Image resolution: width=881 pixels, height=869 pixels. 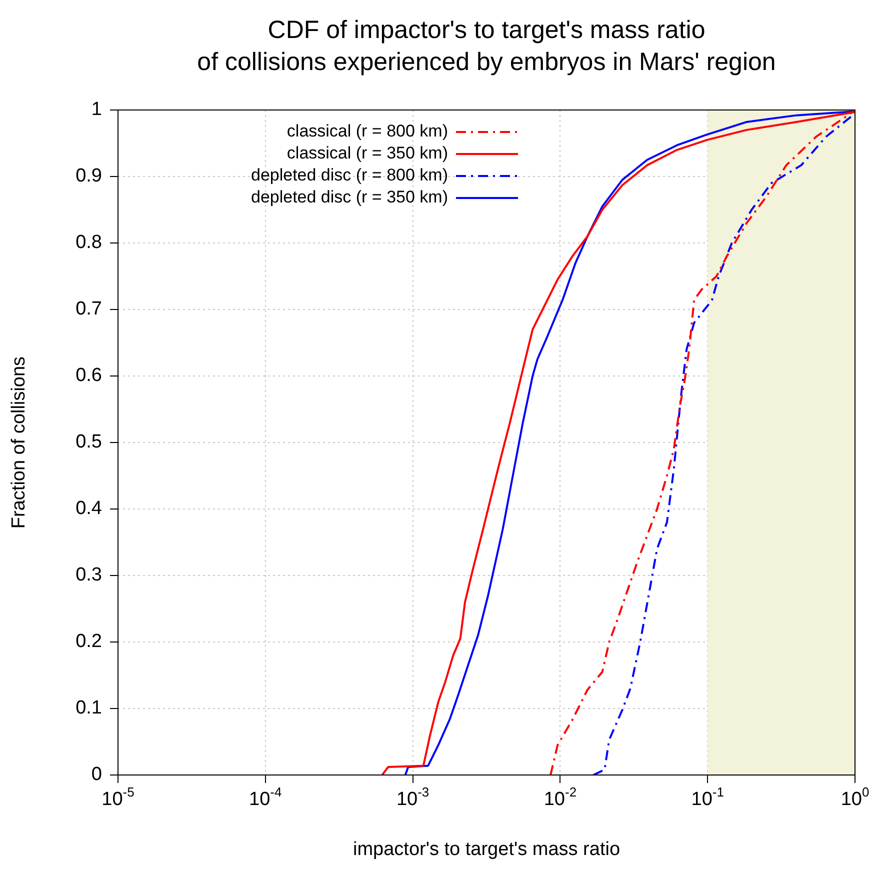 What do you see at coordinates (367, 153) in the screenshot?
I see `legend-label: classical (r = 350 km)` at bounding box center [367, 153].